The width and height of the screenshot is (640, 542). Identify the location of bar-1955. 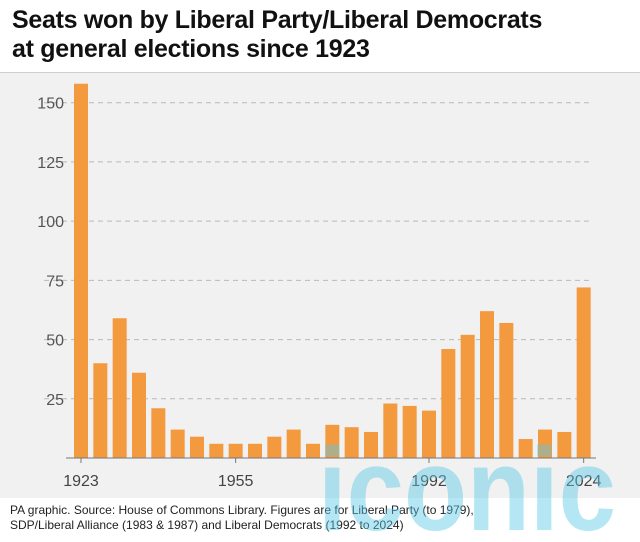
(235, 450).